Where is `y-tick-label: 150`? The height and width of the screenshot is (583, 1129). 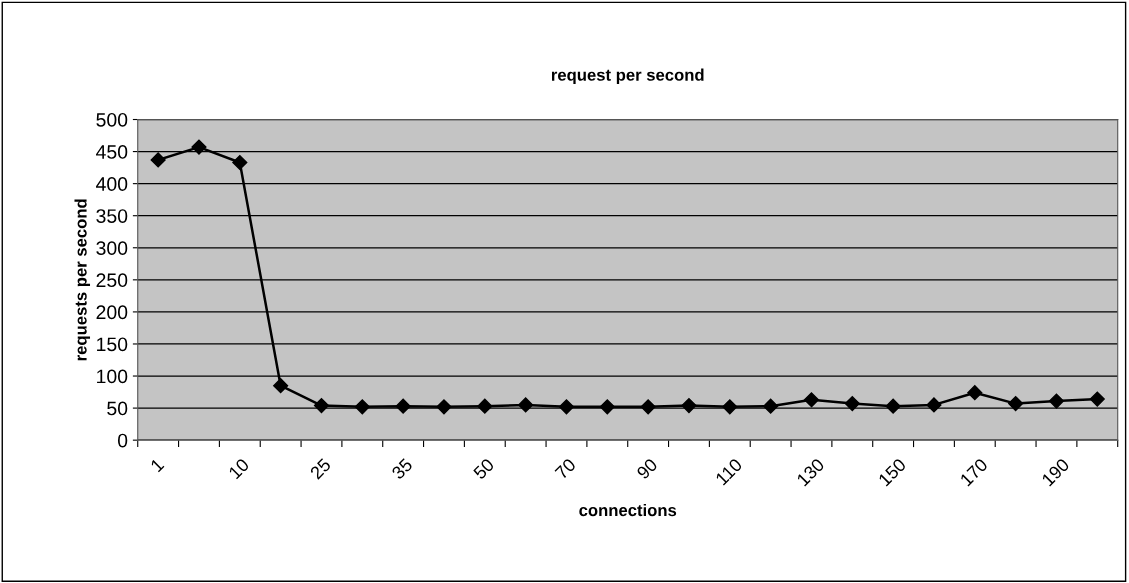
y-tick-label: 150 is located at coordinates (112, 344).